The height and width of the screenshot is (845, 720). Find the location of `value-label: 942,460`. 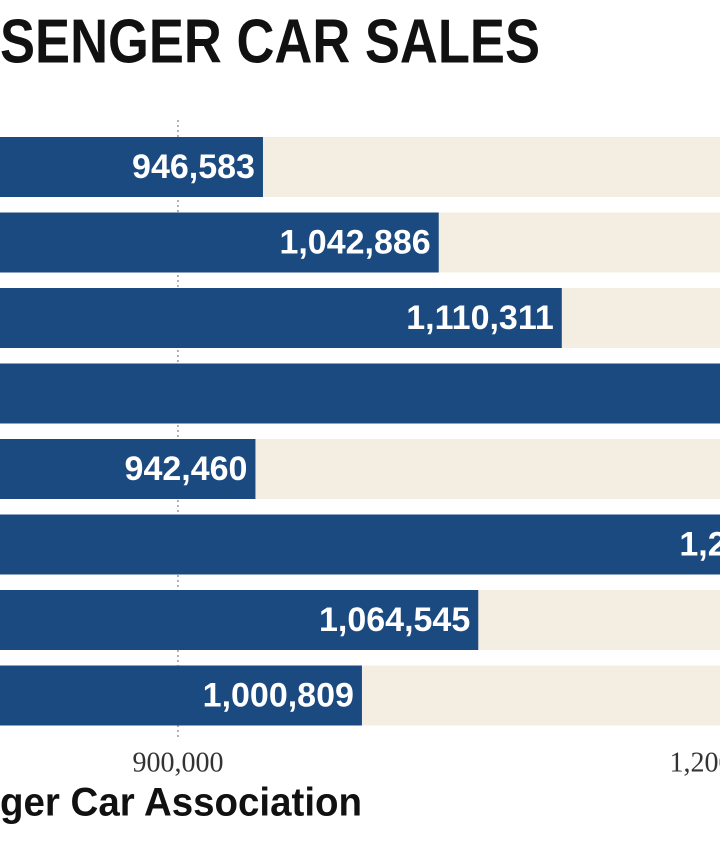

value-label: 942,460 is located at coordinates (186, 469).